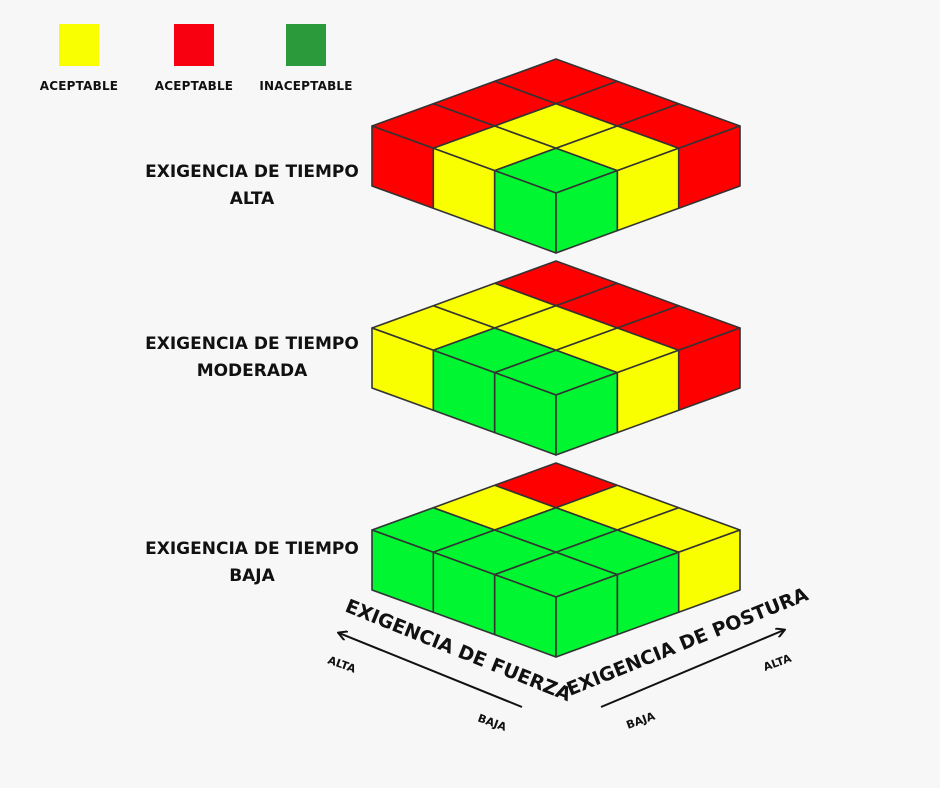 This screenshot has width=940, height=788. What do you see at coordinates (252, 358) in the screenshot?
I see `layer-label-moderada: EXIGENCIA DE TIEMPO MODERADA` at bounding box center [252, 358].